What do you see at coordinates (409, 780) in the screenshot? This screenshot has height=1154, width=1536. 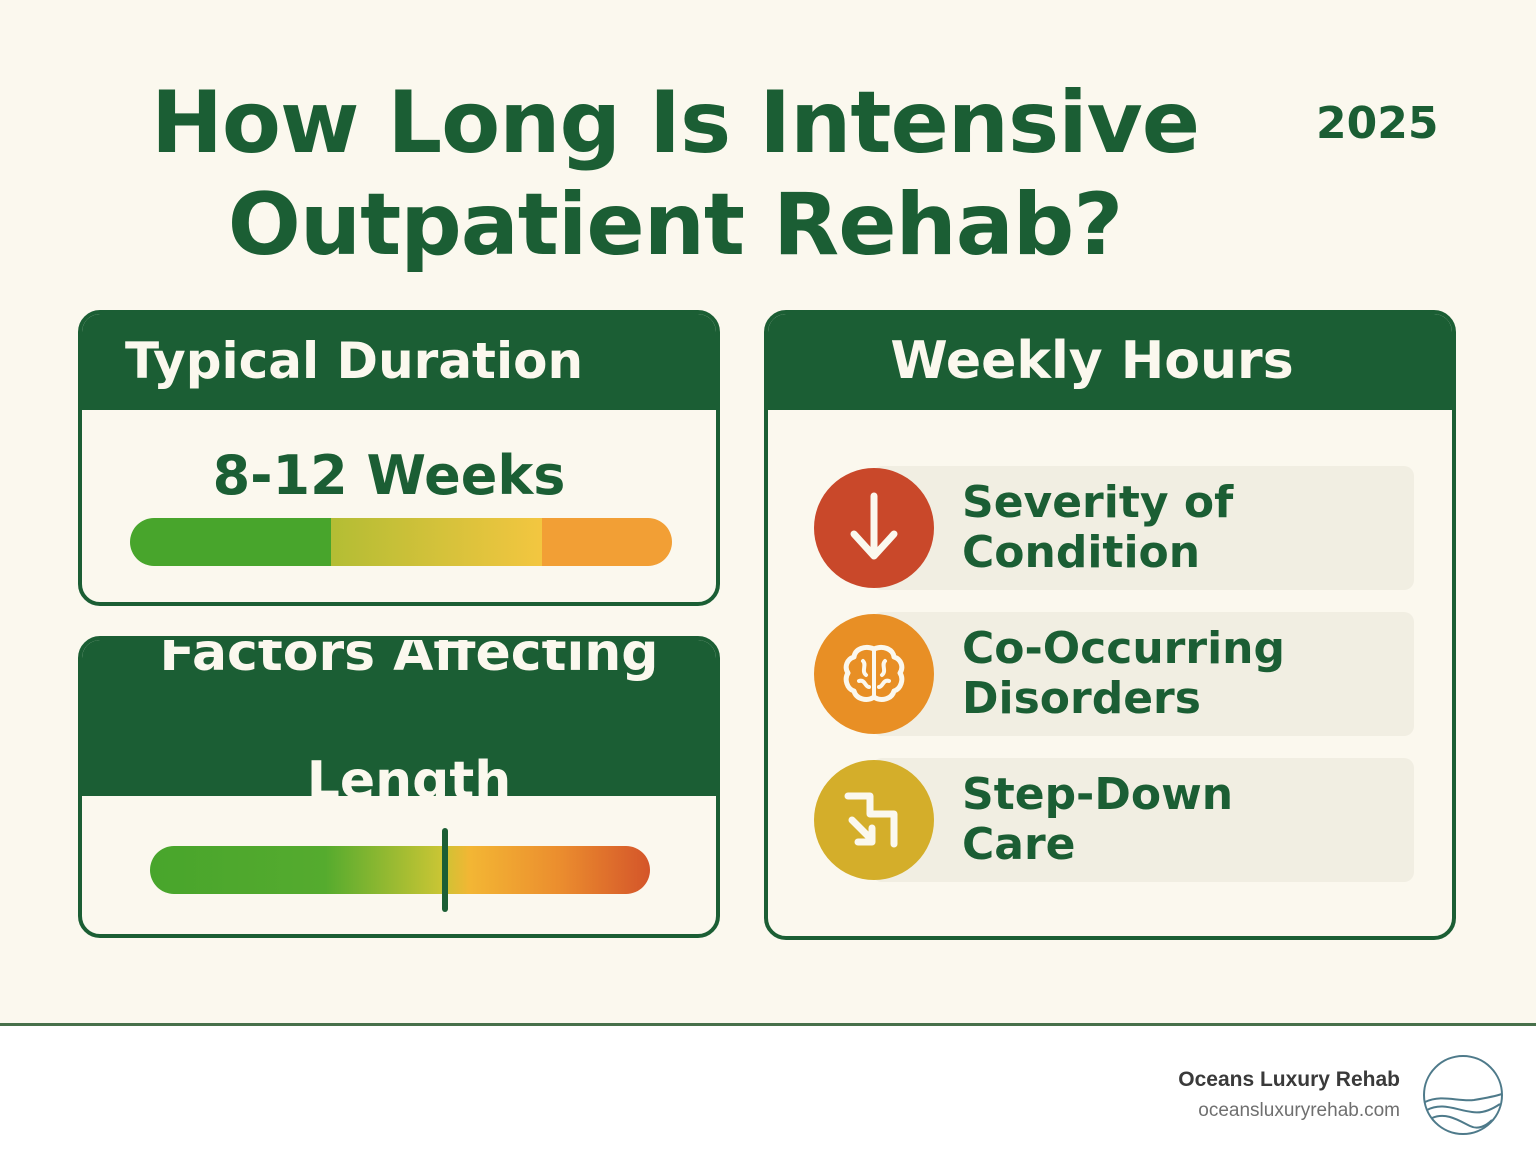 I see `factors-heading-line-2: Length` at bounding box center [409, 780].